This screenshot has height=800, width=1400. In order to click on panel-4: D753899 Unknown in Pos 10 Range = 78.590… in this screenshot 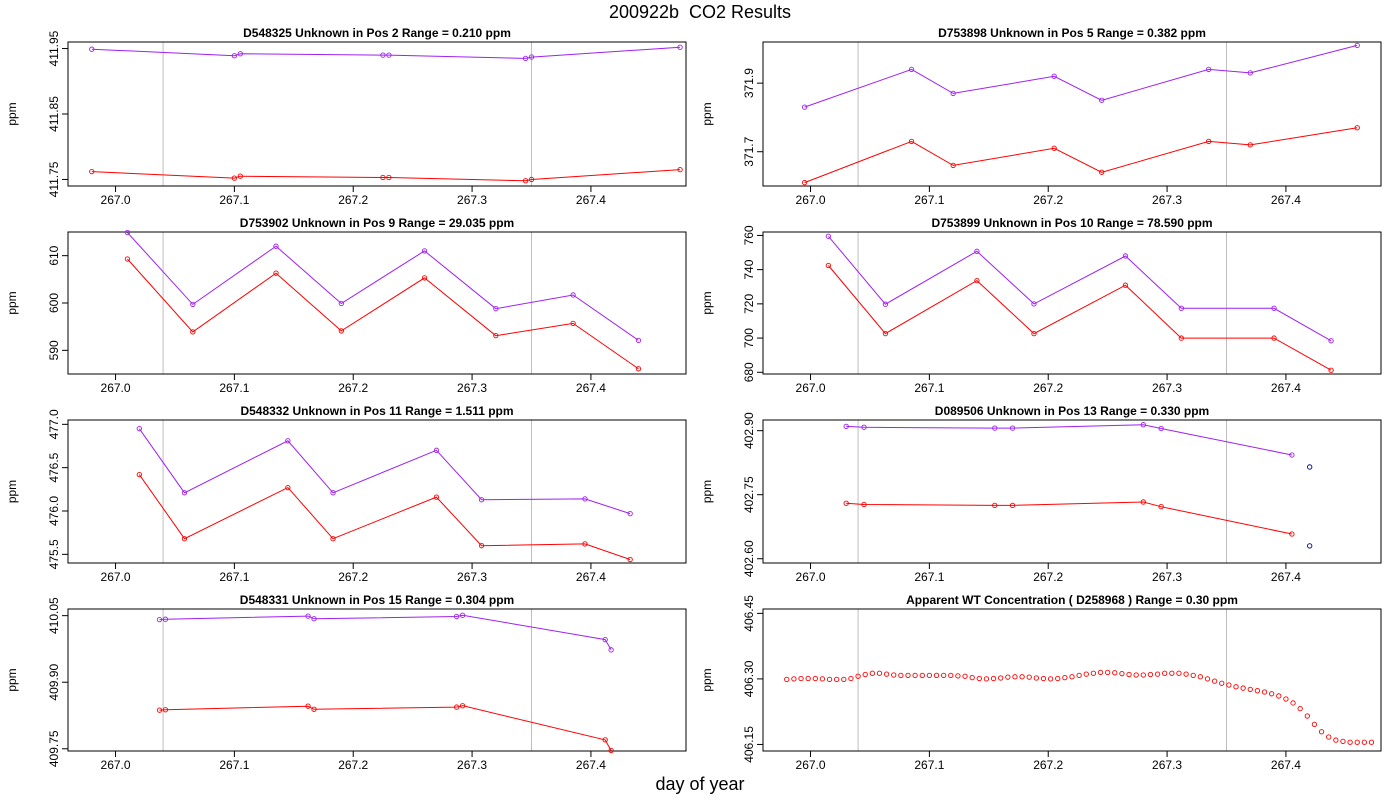, I will do `click(1041, 305)`.